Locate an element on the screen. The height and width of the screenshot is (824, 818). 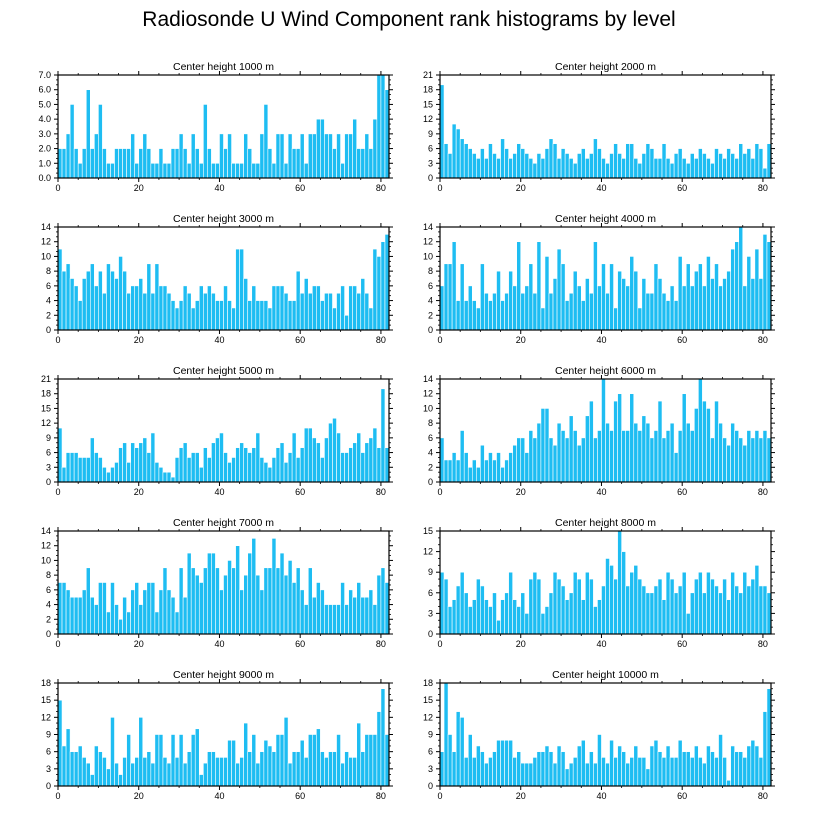
x-tick-label: 20 is located at coordinates (521, 644).